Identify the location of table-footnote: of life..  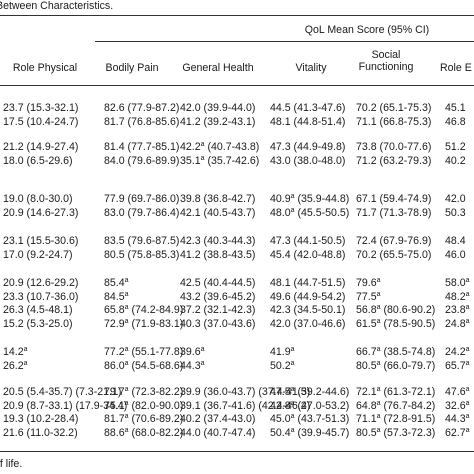
(11, 464).